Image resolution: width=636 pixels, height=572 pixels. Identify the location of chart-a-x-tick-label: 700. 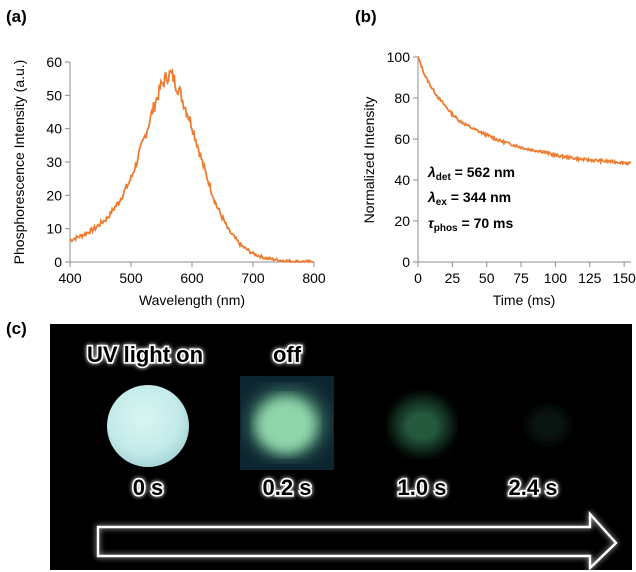
(253, 278).